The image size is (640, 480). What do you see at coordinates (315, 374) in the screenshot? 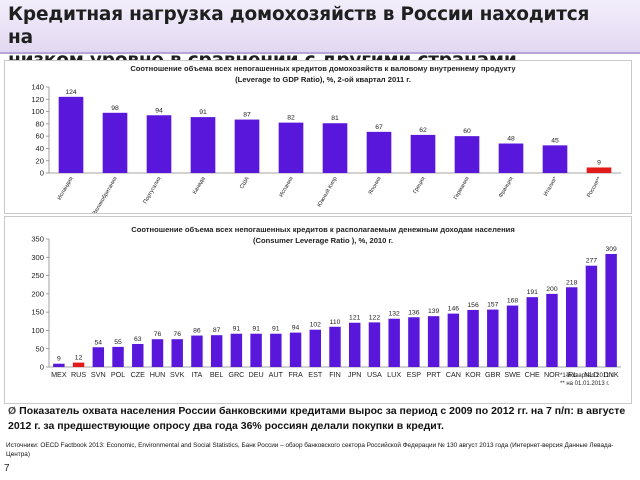
I see `consumer-leverage-category-label: EST` at bounding box center [315, 374].